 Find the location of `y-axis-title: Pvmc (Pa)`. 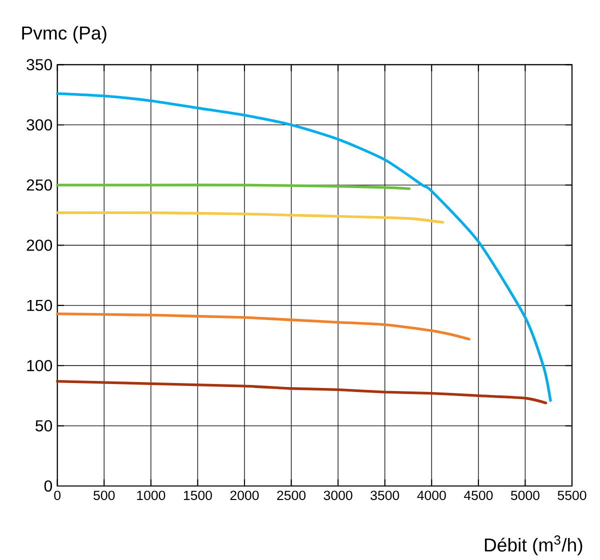

y-axis-title: Pvmc (Pa) is located at coordinates (64, 35).